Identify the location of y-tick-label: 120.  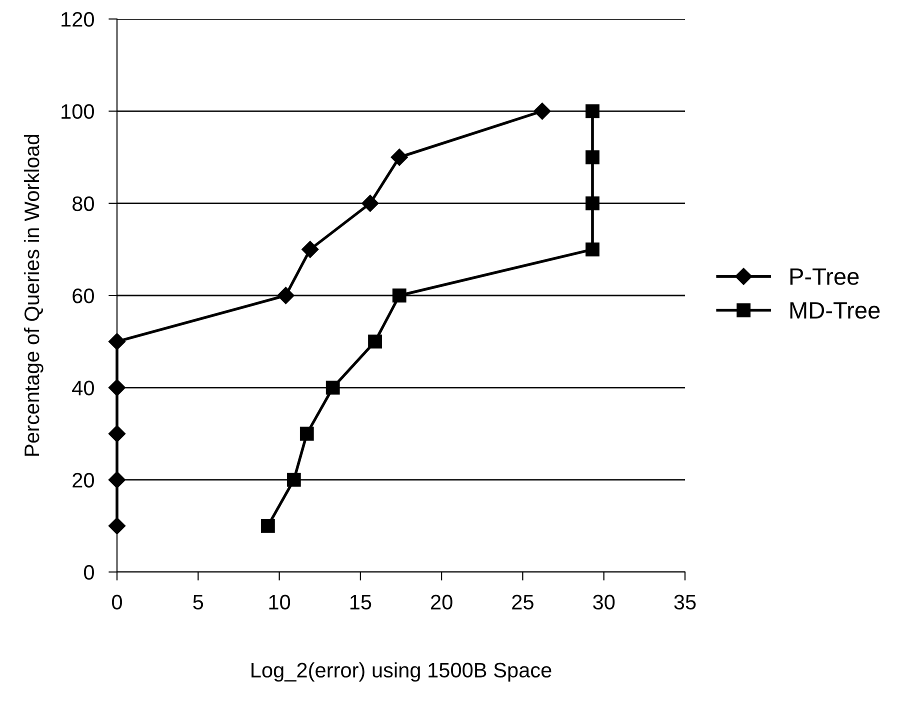
(78, 19).